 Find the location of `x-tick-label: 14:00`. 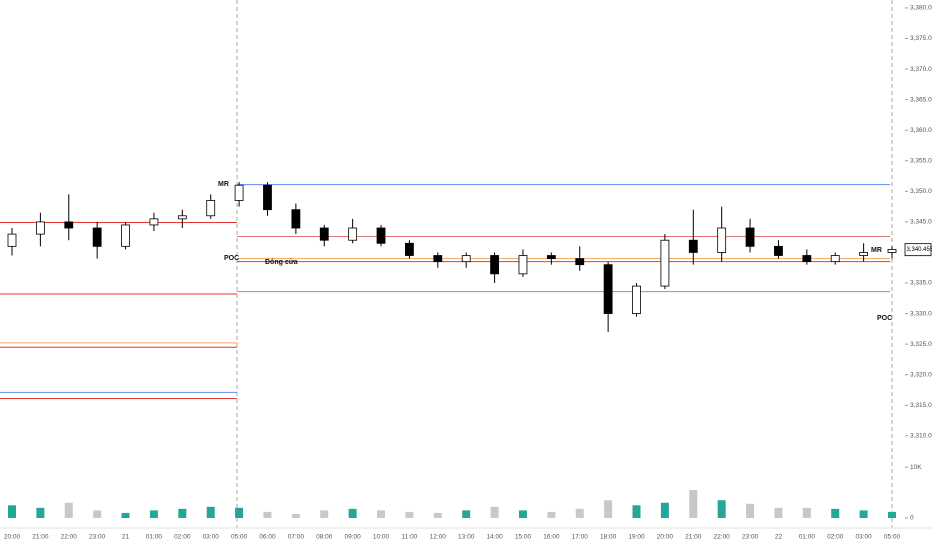

x-tick-label: 14:00 is located at coordinates (494, 537).